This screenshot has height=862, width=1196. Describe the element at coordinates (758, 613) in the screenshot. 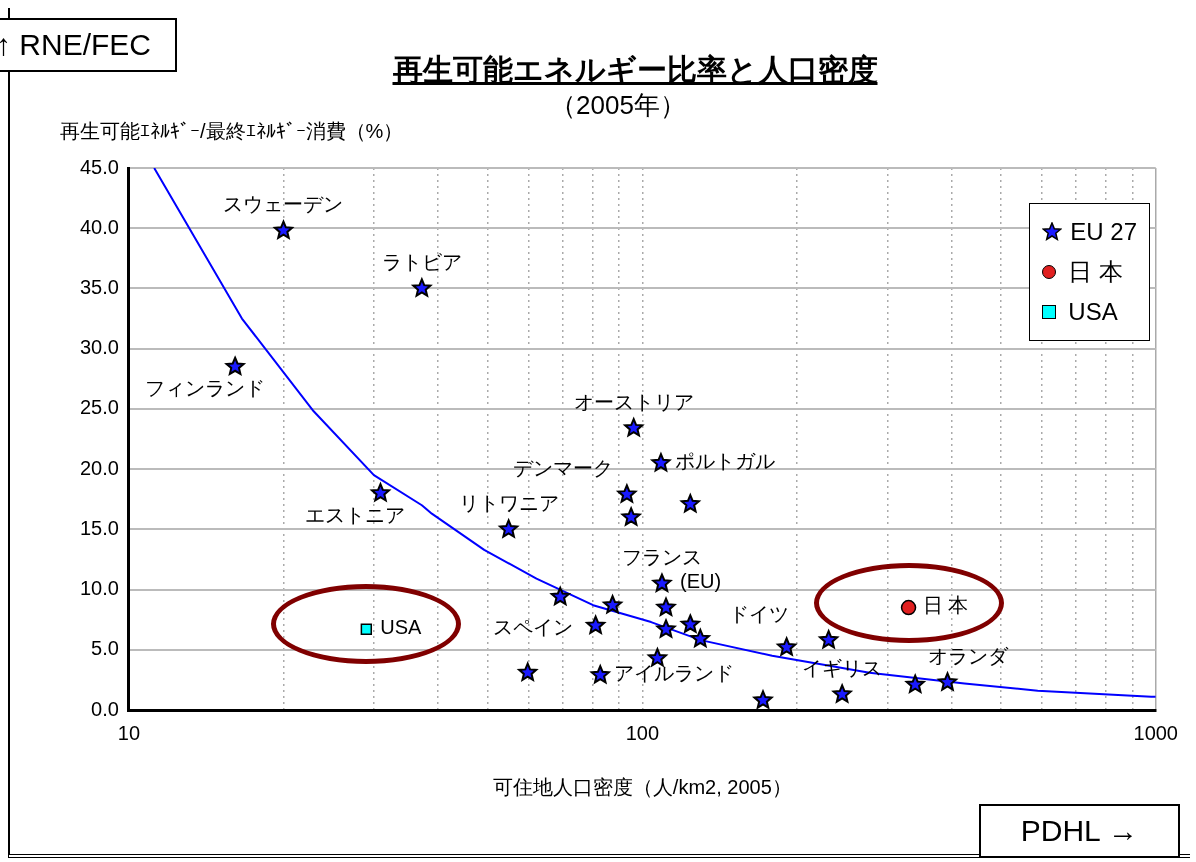

I see `annotation: ドイツ` at that location.